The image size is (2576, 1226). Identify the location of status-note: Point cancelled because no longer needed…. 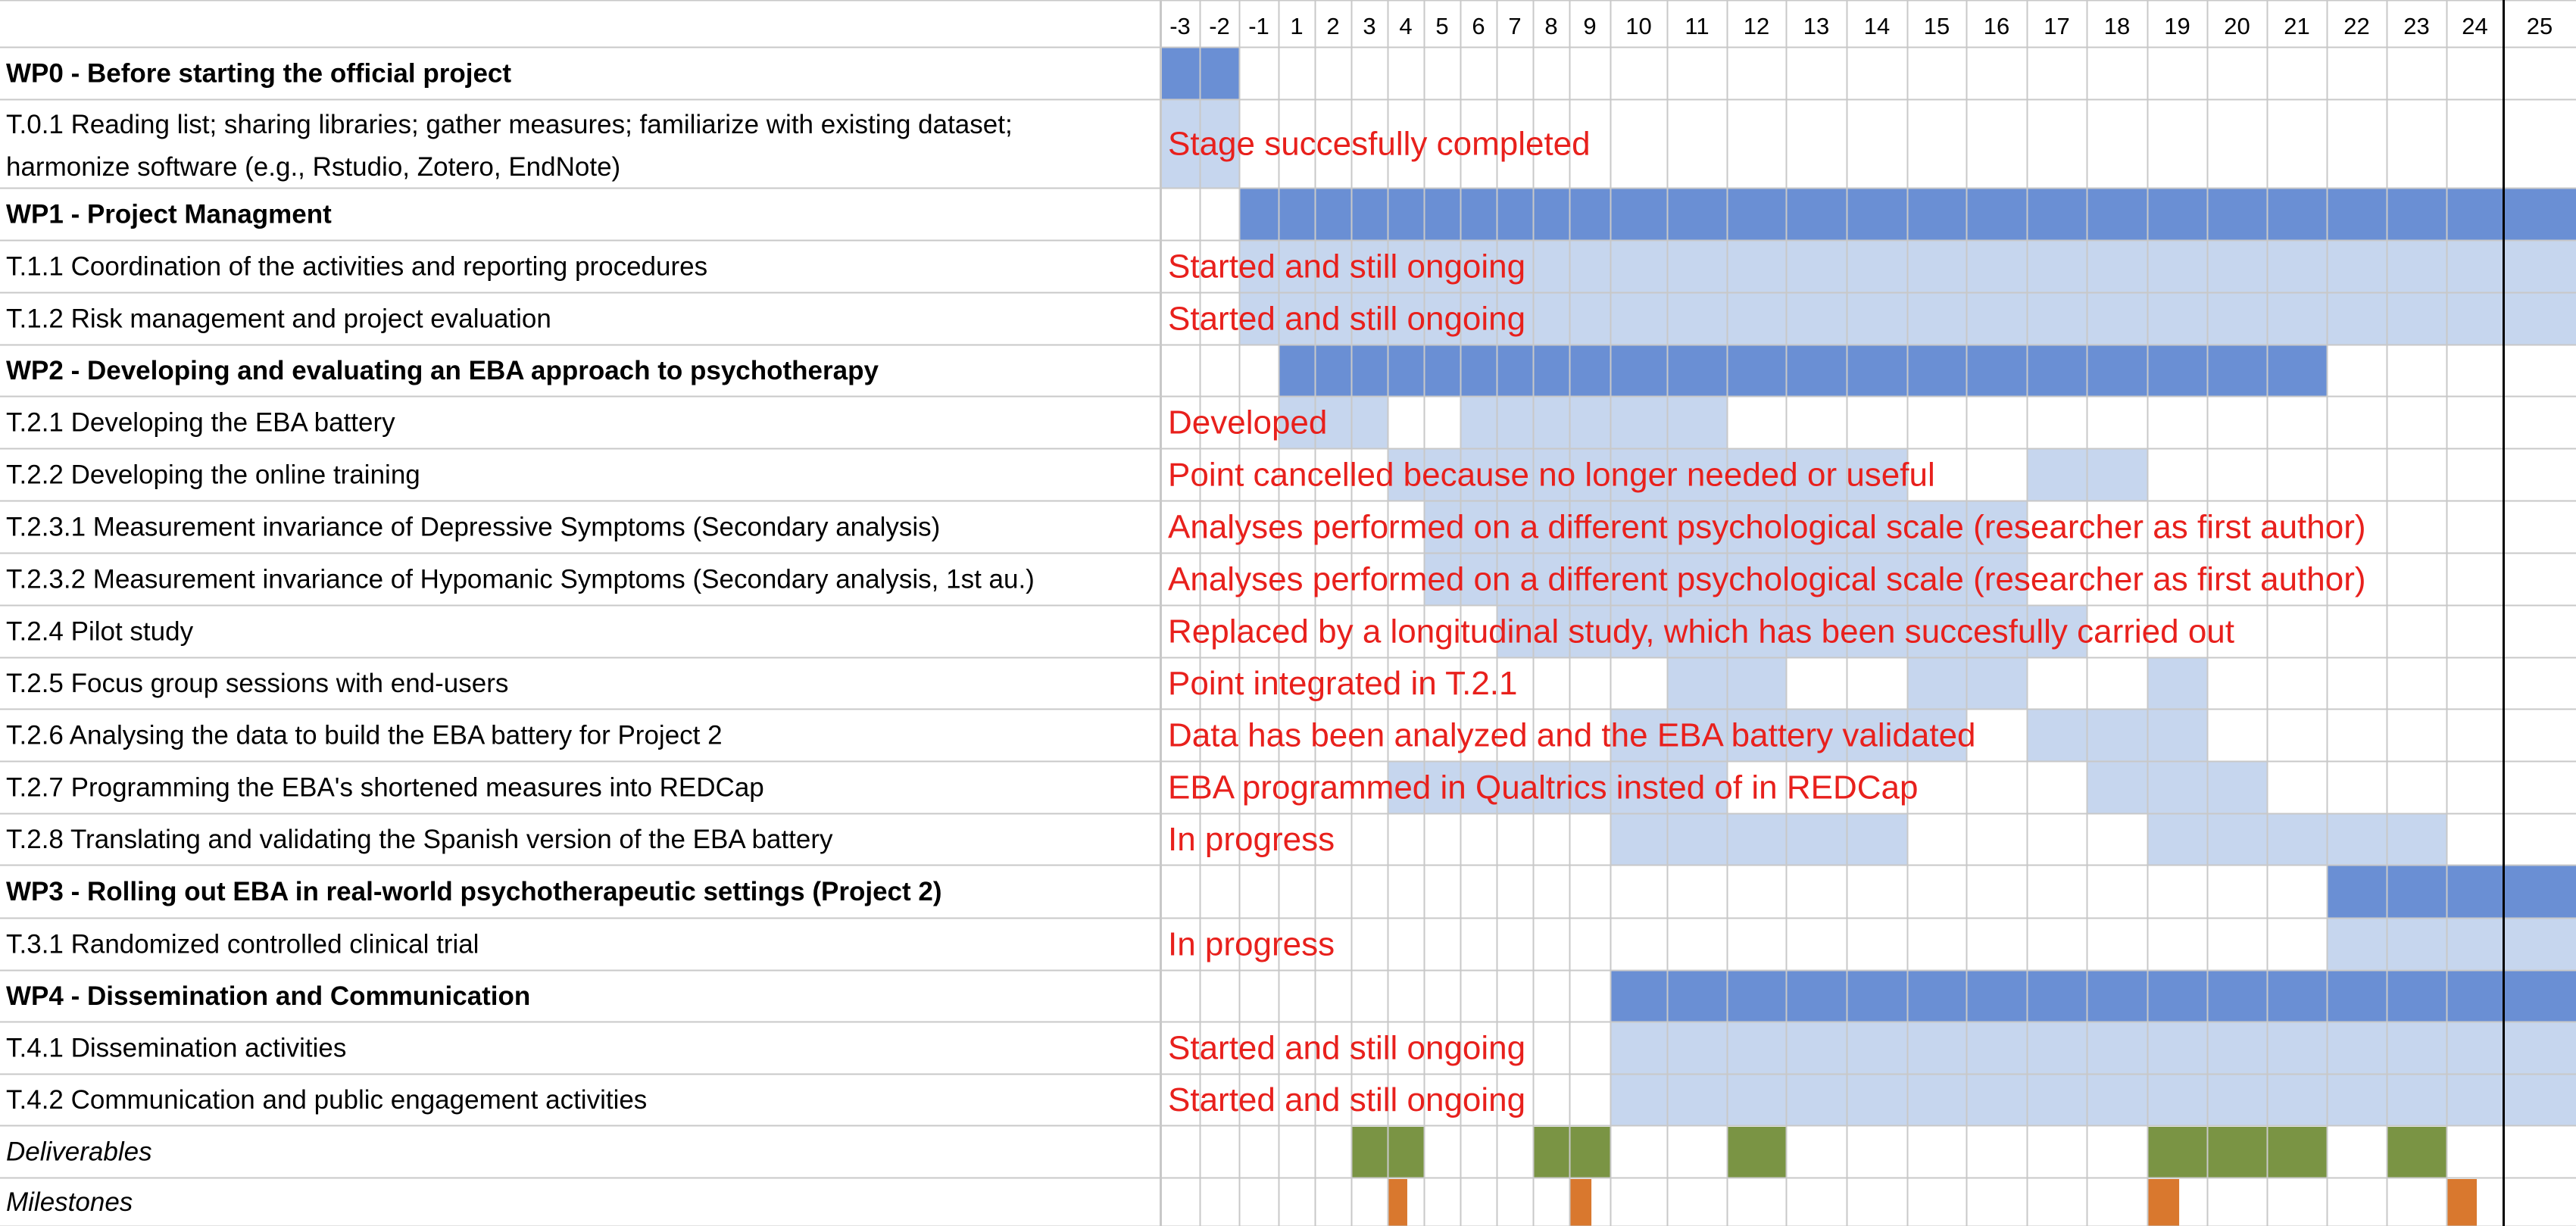
(1552, 476).